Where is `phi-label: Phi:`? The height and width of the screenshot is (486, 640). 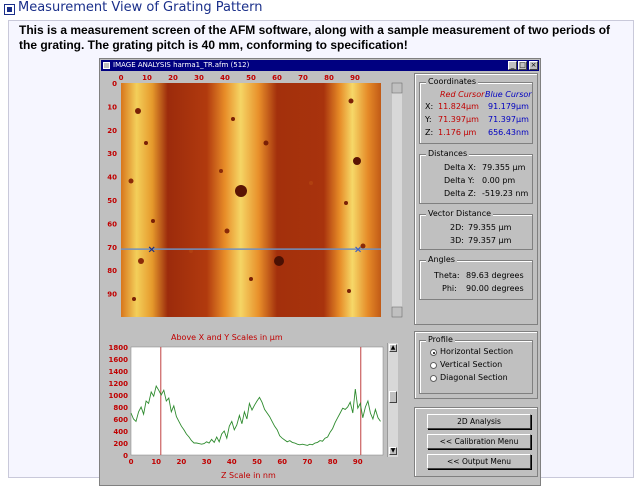 phi-label: Phi: is located at coordinates (449, 288).